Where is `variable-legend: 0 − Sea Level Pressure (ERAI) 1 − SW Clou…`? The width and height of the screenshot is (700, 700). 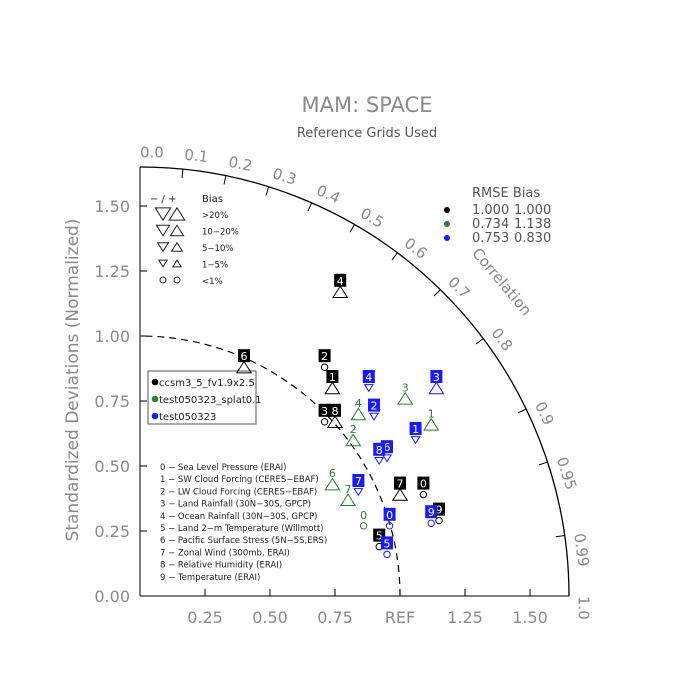 variable-legend: 0 − Sea Level Pressure (ERAI) 1 − SW Clou… is located at coordinates (243, 523).